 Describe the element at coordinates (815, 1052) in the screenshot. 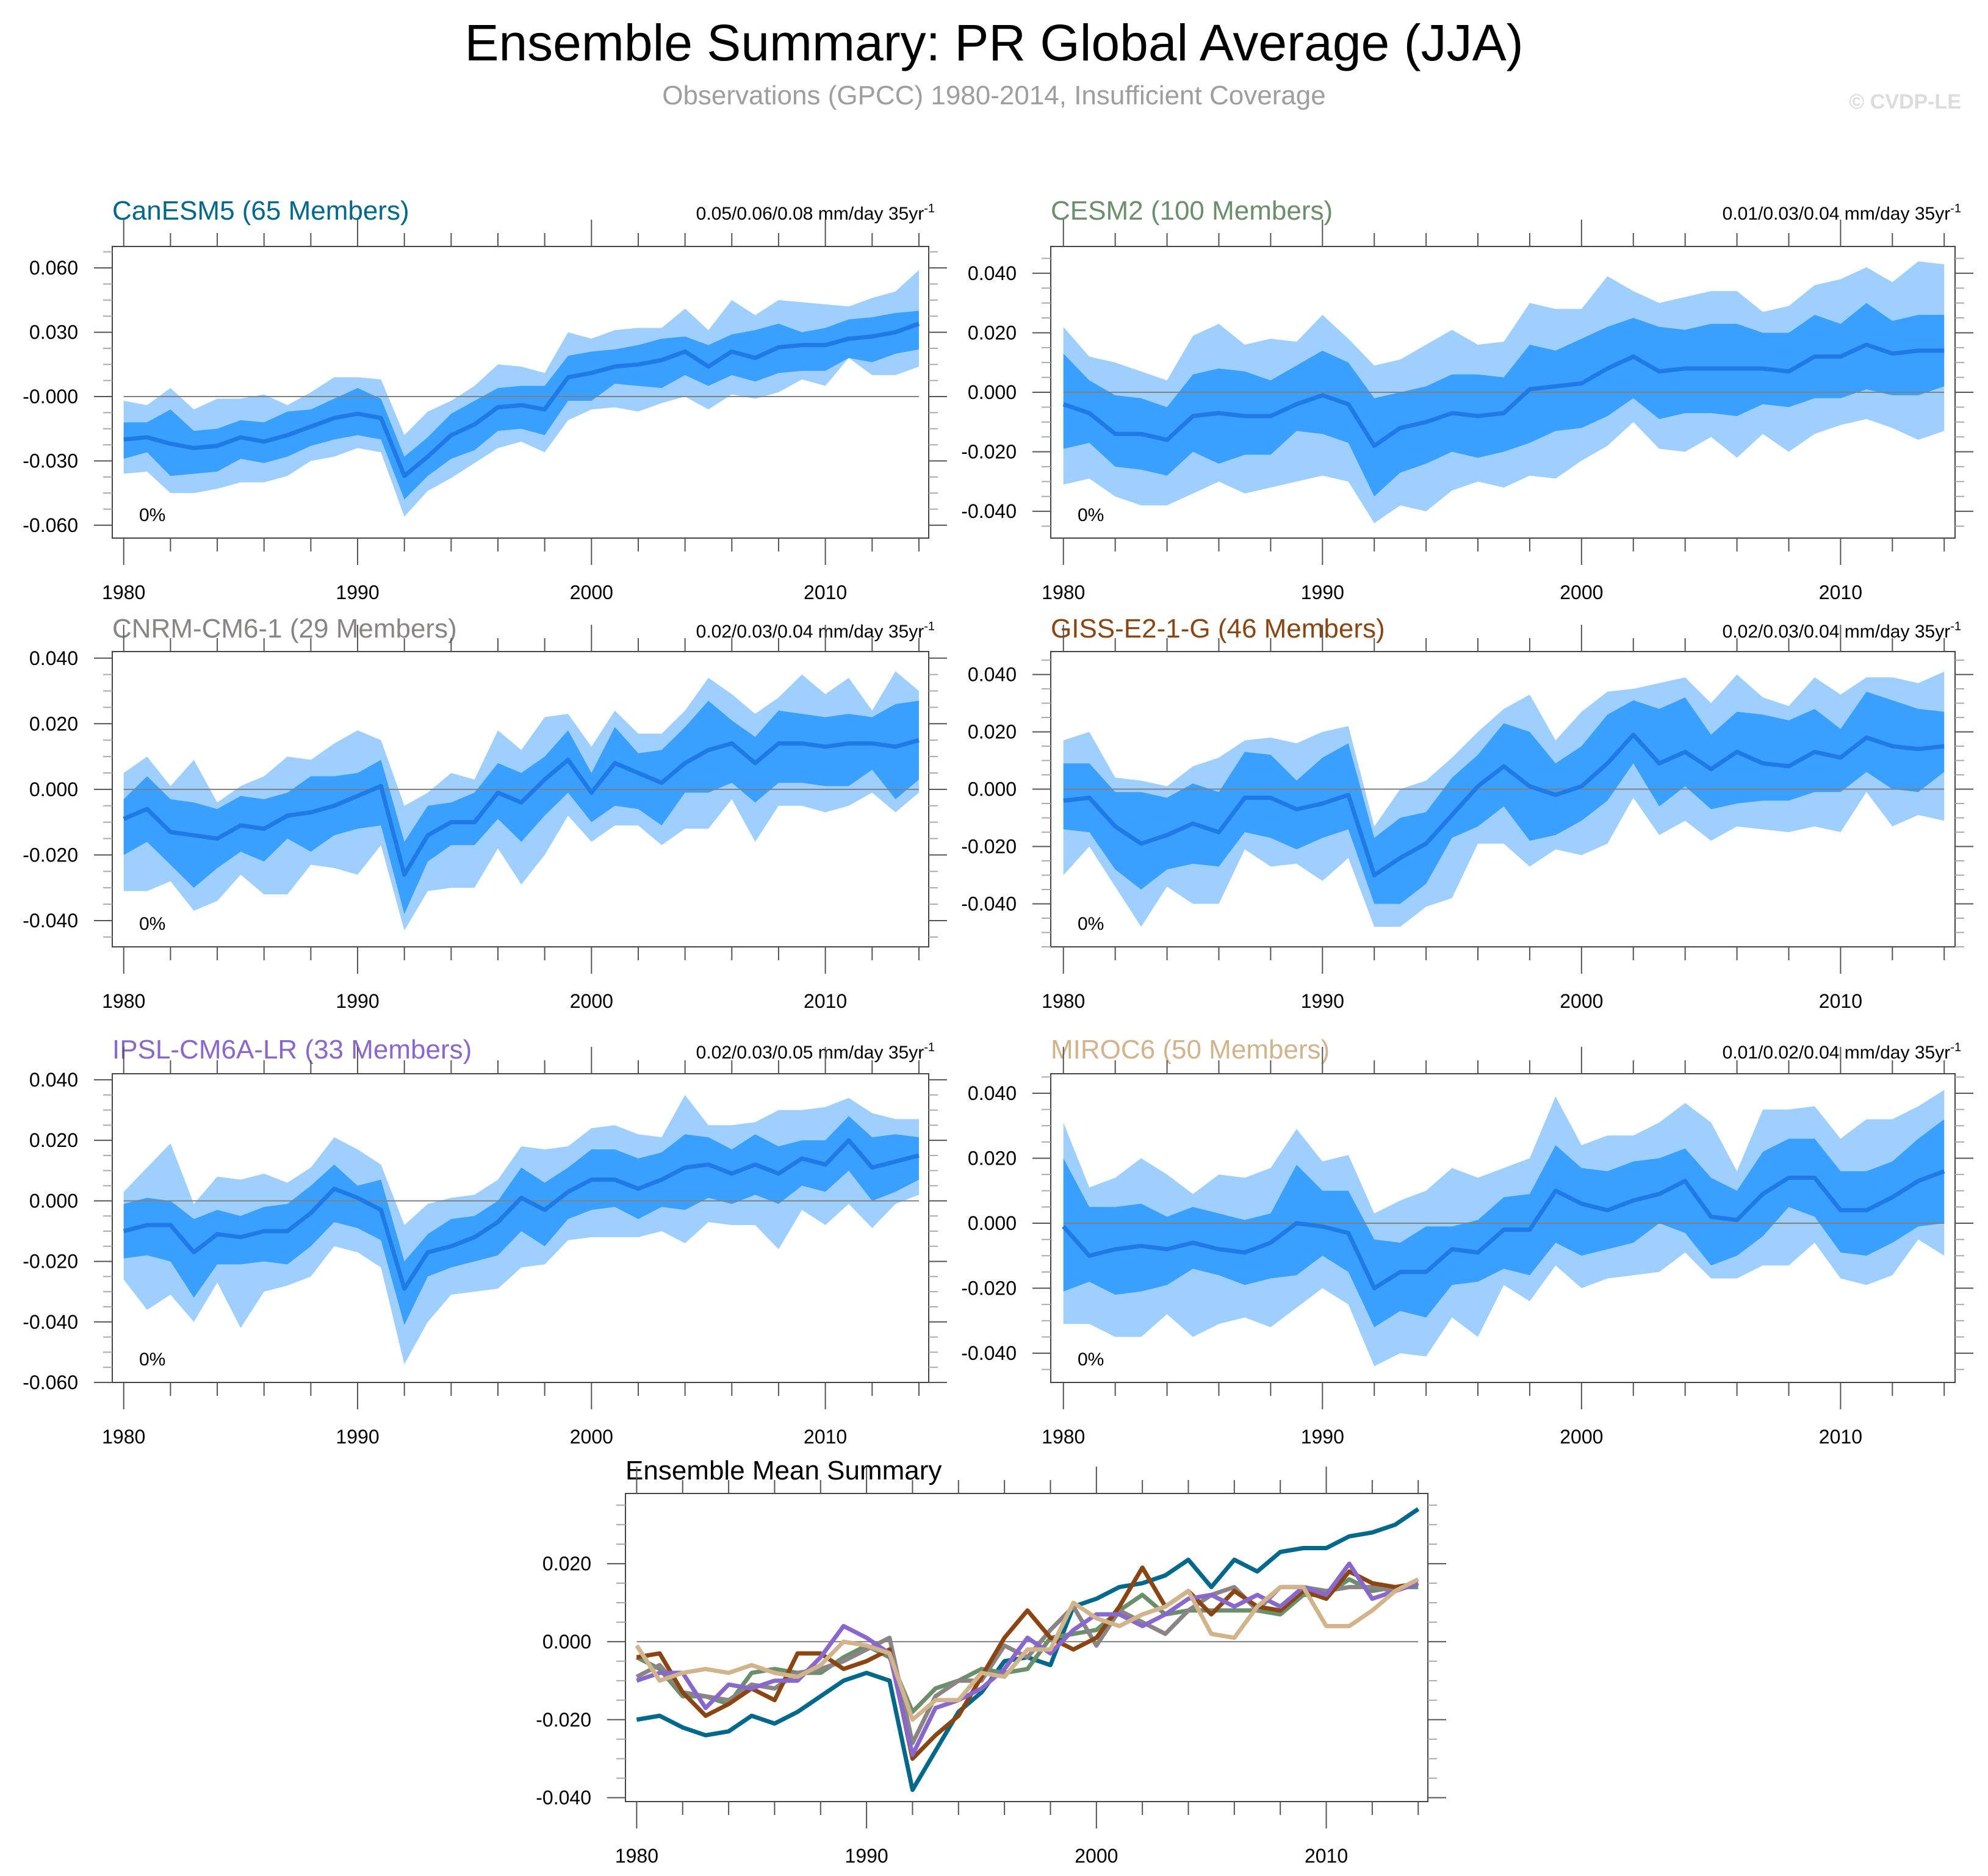

I see `trend-label: 0.02/0.03/0.05 mm/day 35yr-1` at that location.